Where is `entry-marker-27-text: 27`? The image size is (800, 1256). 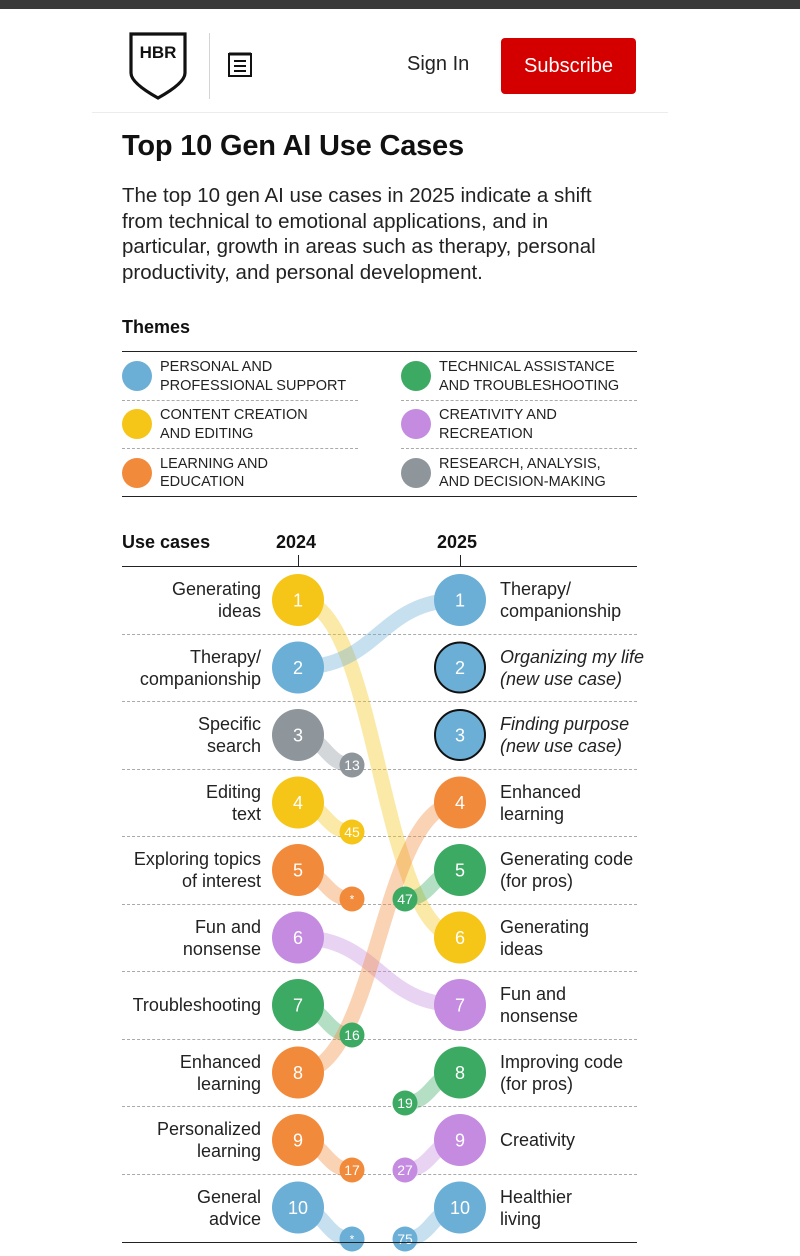
entry-marker-27-text: 27 is located at coordinates (405, 1170).